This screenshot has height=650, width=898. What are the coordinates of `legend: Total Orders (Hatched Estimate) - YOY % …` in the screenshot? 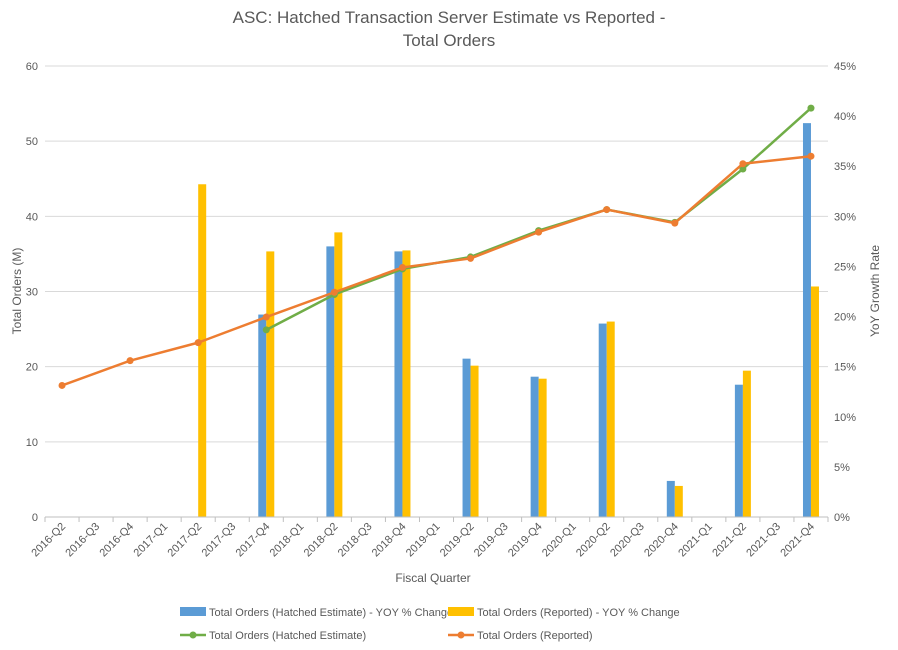 It's located at (430, 624).